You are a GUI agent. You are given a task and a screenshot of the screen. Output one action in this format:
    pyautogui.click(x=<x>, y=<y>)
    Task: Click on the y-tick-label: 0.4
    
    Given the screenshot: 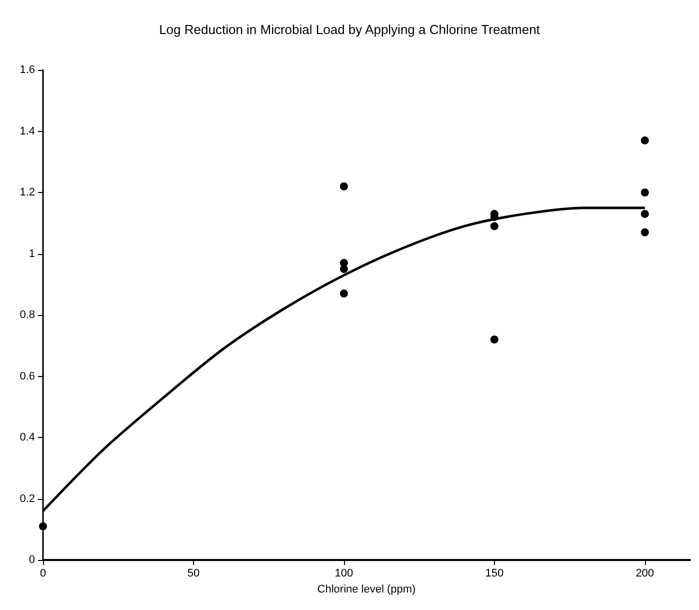 What is the action you would take?
    pyautogui.click(x=27, y=438)
    